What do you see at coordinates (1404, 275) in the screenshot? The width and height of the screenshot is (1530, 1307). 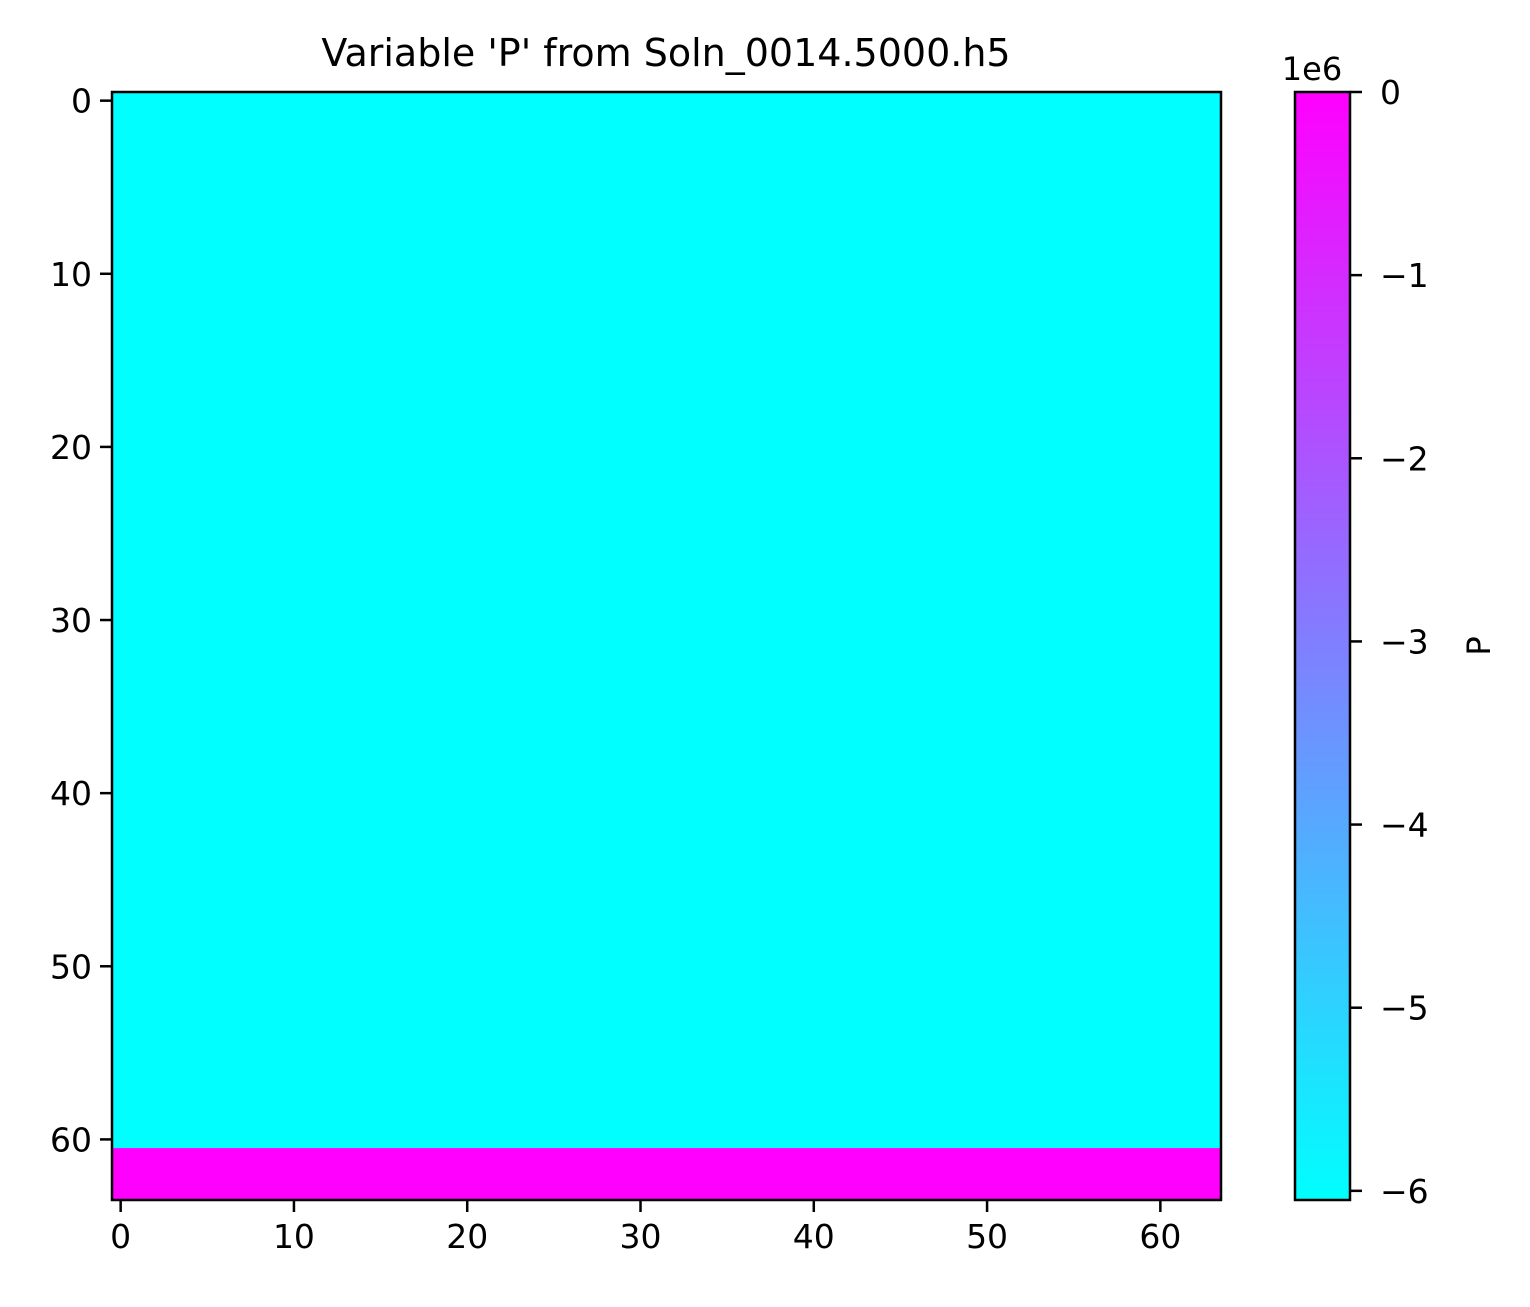 I see `colorbar-tick-label: −1` at bounding box center [1404, 275].